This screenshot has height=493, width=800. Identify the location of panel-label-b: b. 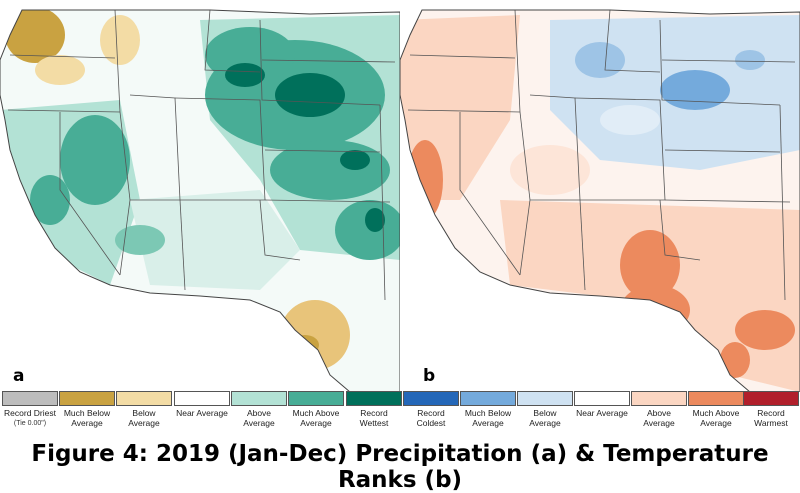
(429, 376).